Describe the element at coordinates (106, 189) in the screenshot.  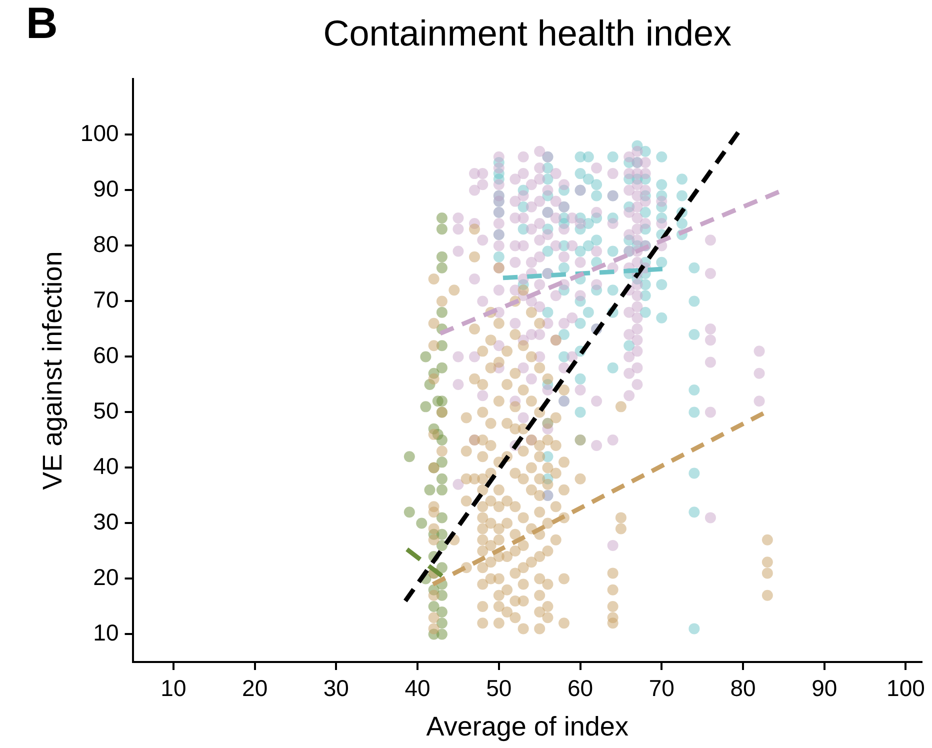
I see `y-tick-label: 90` at that location.